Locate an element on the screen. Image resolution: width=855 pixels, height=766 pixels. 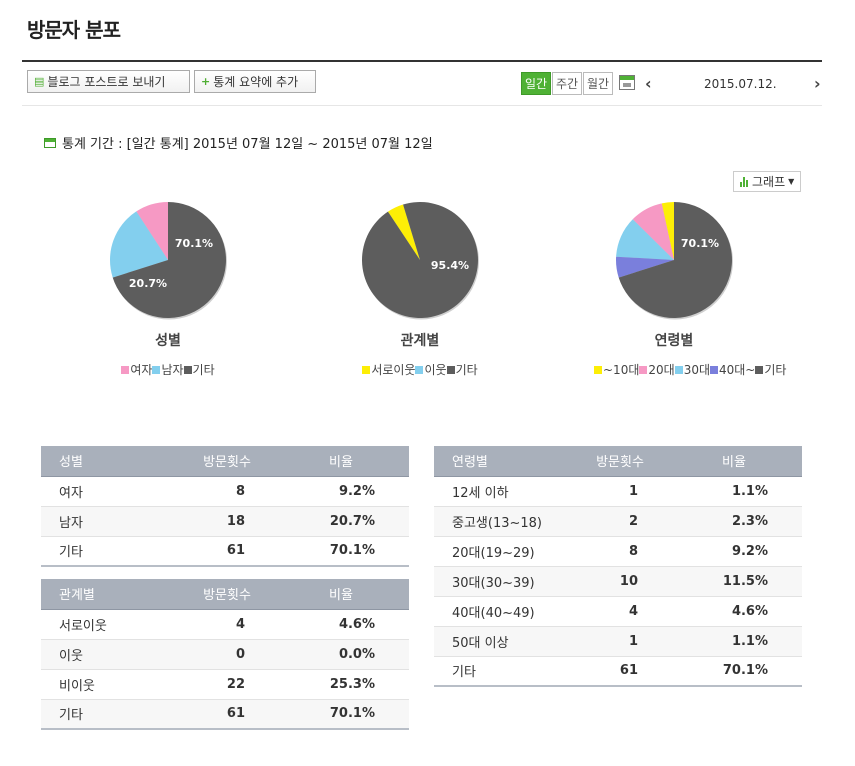
relation-pie-title: 관계별 is located at coordinates (420, 341).